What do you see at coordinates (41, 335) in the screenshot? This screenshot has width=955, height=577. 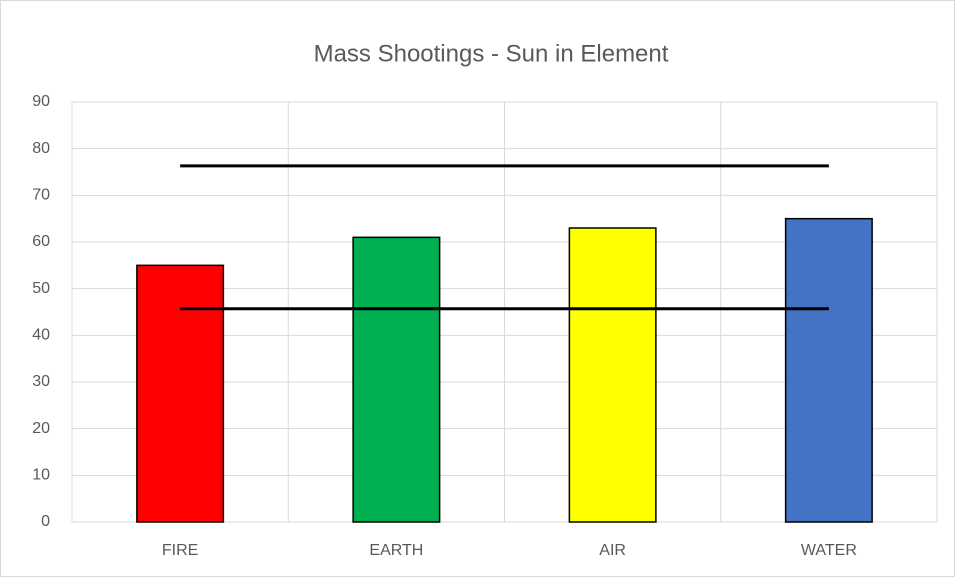 I see `y-tick-label: 40` at bounding box center [41, 335].